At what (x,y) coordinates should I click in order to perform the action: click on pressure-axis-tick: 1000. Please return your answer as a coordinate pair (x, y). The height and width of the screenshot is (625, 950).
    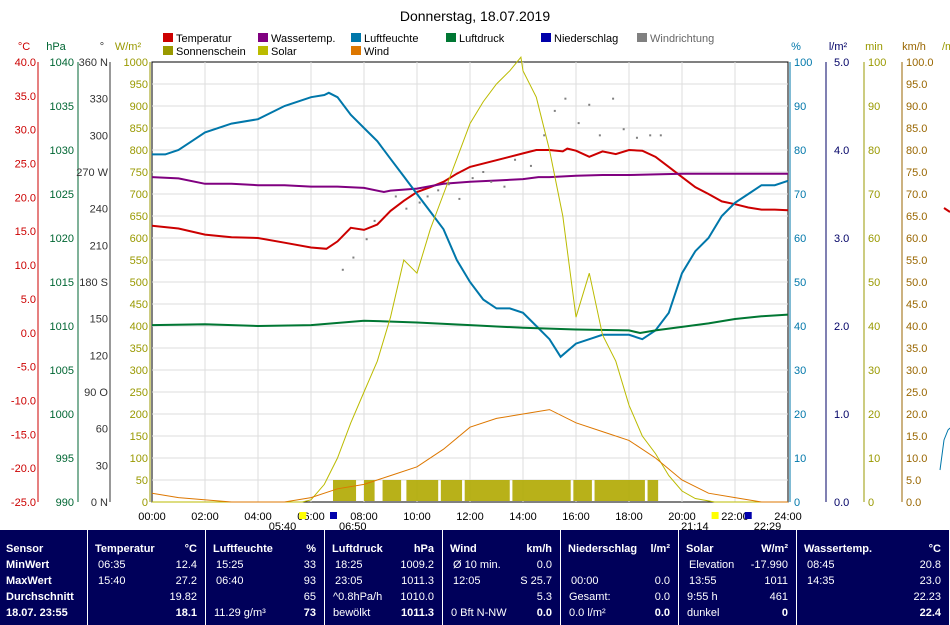
    Looking at the image, I should click on (62, 415).